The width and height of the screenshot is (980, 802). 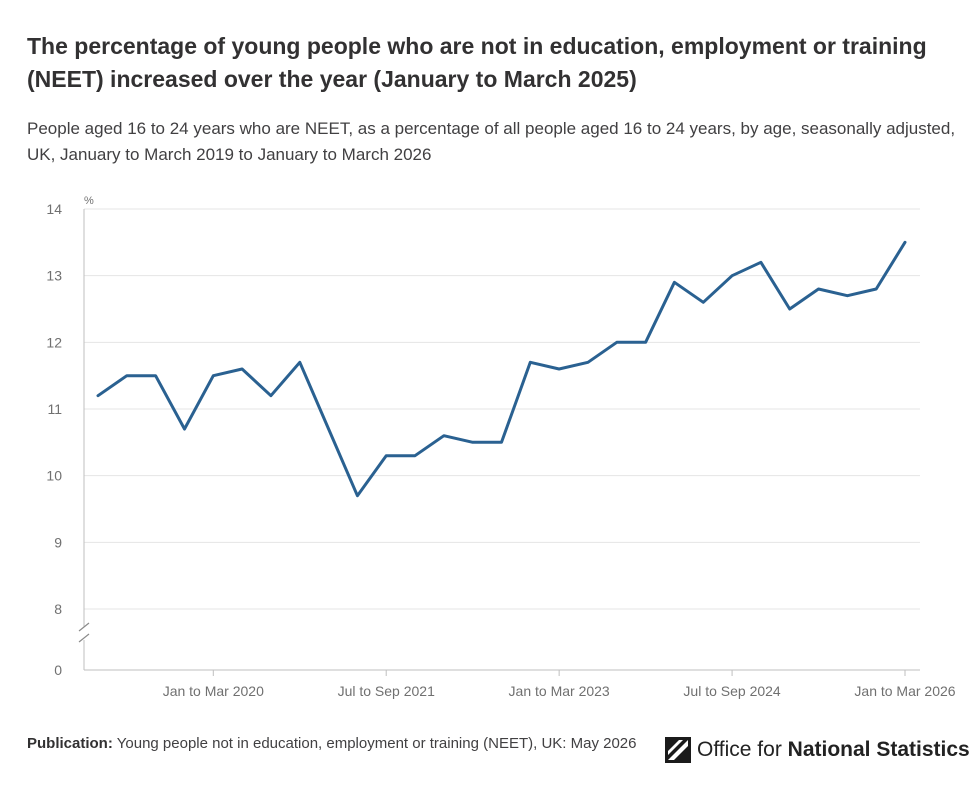 What do you see at coordinates (58, 542) in the screenshot?
I see `y-tick-label: 9` at bounding box center [58, 542].